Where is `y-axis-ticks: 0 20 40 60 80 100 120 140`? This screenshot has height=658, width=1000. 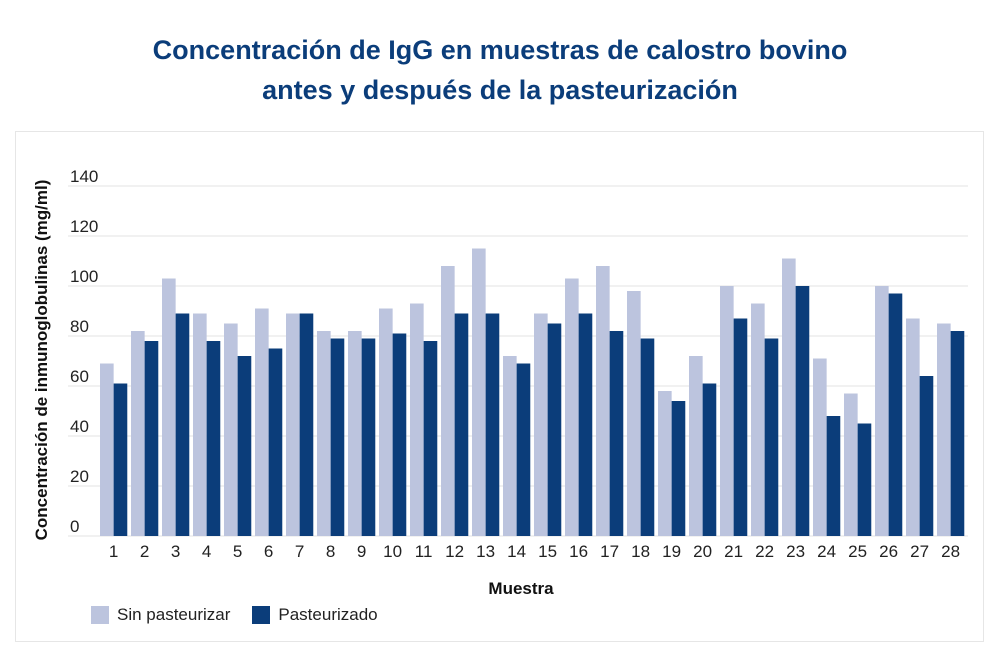
y-axis-ticks: 0 20 40 60 80 100 120 140 is located at coordinates (84, 351).